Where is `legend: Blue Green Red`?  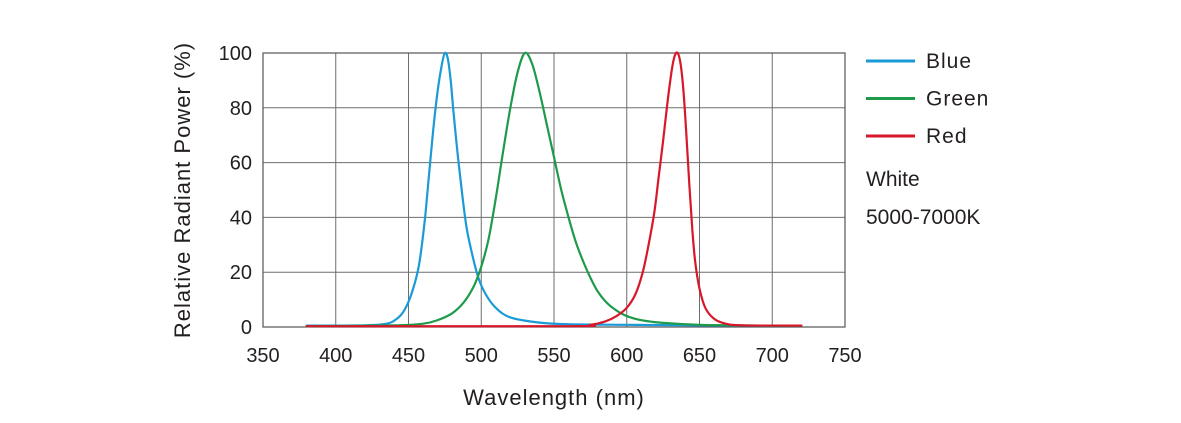 legend: Blue Green Red is located at coordinates (927, 99).